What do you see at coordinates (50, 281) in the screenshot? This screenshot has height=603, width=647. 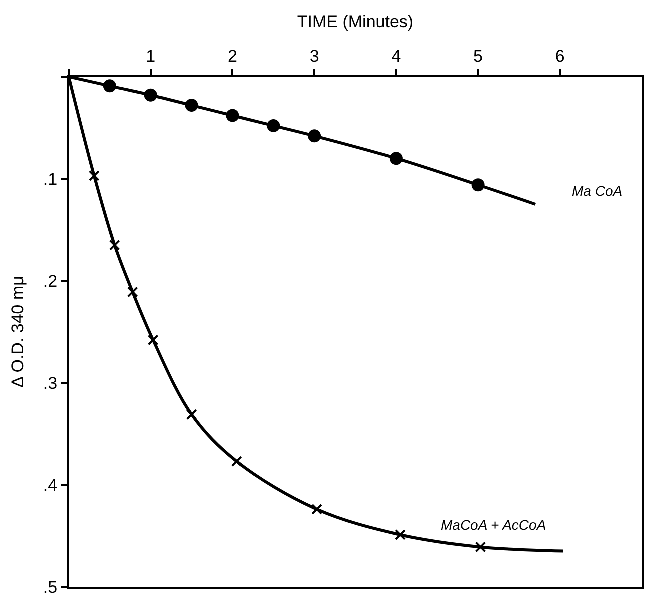 I see `y-tick-label: .2` at bounding box center [50, 281].